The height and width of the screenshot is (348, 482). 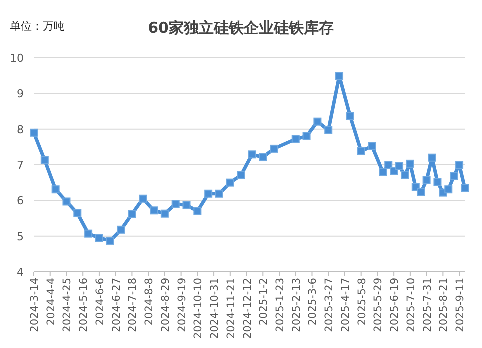 I want to click on x-tick-label: 2025-4-17, so click(x=346, y=305).